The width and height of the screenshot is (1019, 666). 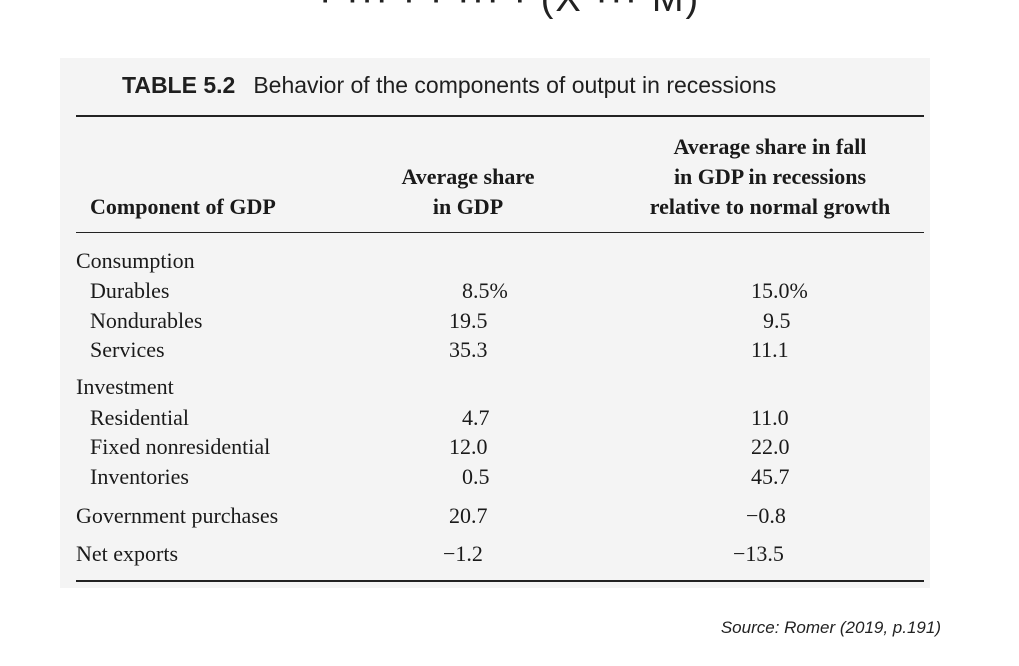 What do you see at coordinates (179, 85) in the screenshot?
I see `table-number: TABLE 5.2` at bounding box center [179, 85].